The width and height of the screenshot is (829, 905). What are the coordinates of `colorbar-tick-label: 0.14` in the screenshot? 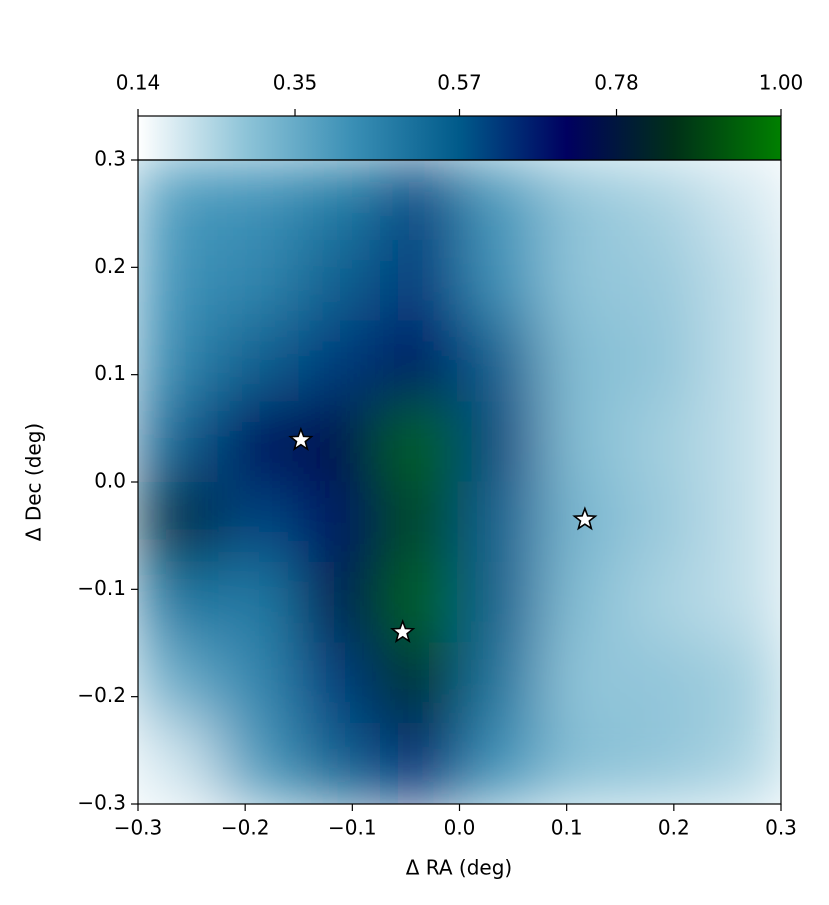 It's located at (138, 83).